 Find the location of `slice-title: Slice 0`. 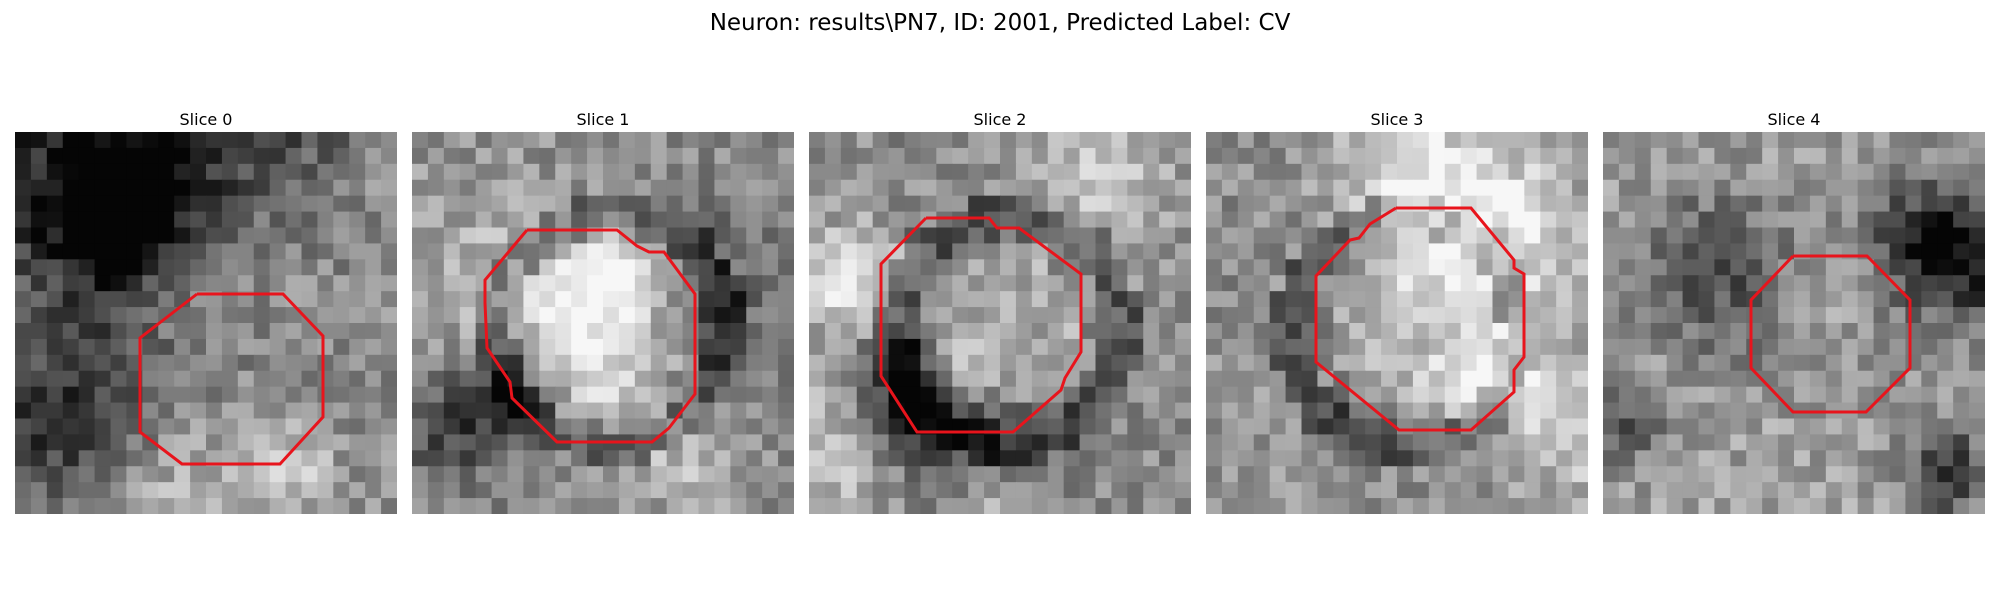

slice-title: Slice 0 is located at coordinates (206, 119).